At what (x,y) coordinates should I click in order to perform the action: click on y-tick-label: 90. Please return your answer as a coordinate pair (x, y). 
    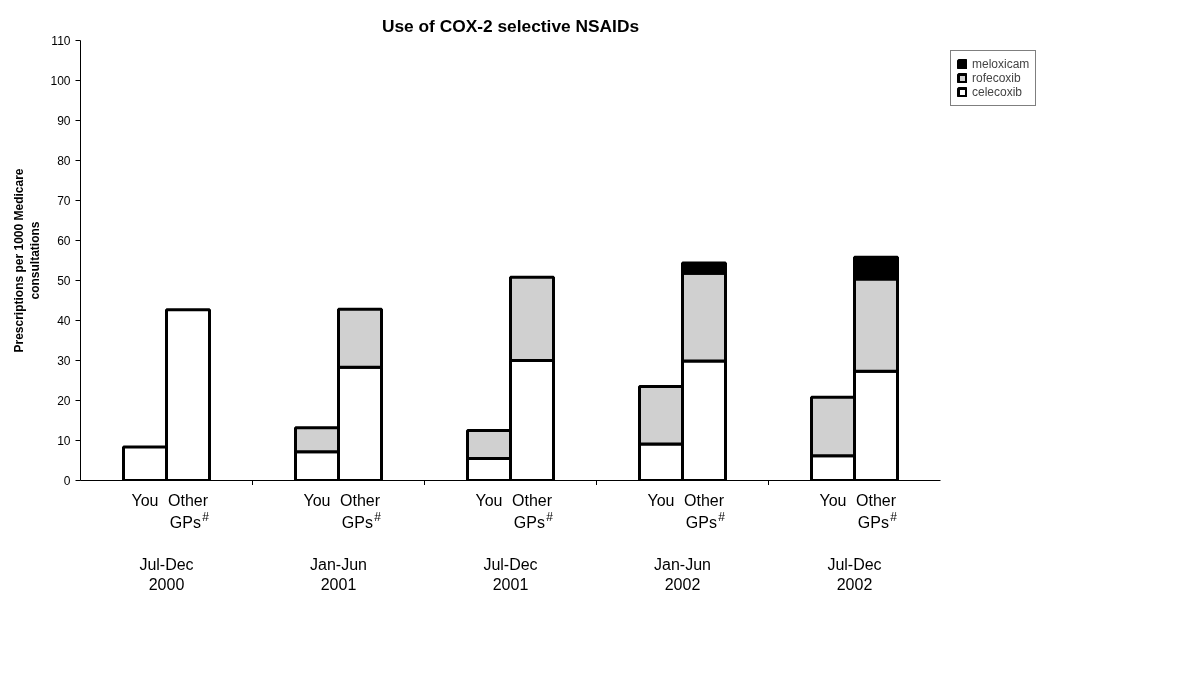
    Looking at the image, I should click on (64, 121).